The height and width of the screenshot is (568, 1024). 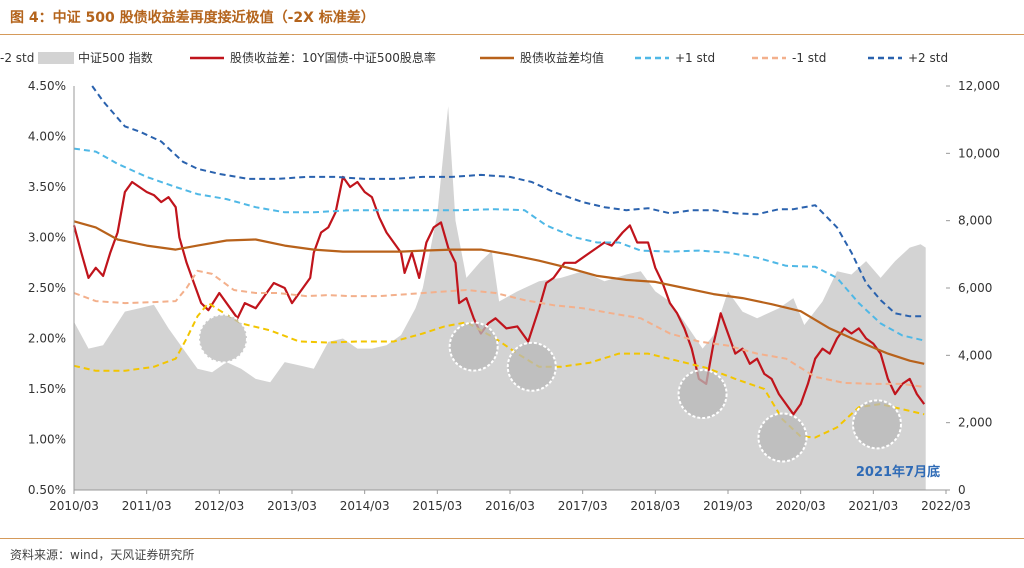 I want to click on y-right-tick-label: 6,000, so click(x=975, y=288).